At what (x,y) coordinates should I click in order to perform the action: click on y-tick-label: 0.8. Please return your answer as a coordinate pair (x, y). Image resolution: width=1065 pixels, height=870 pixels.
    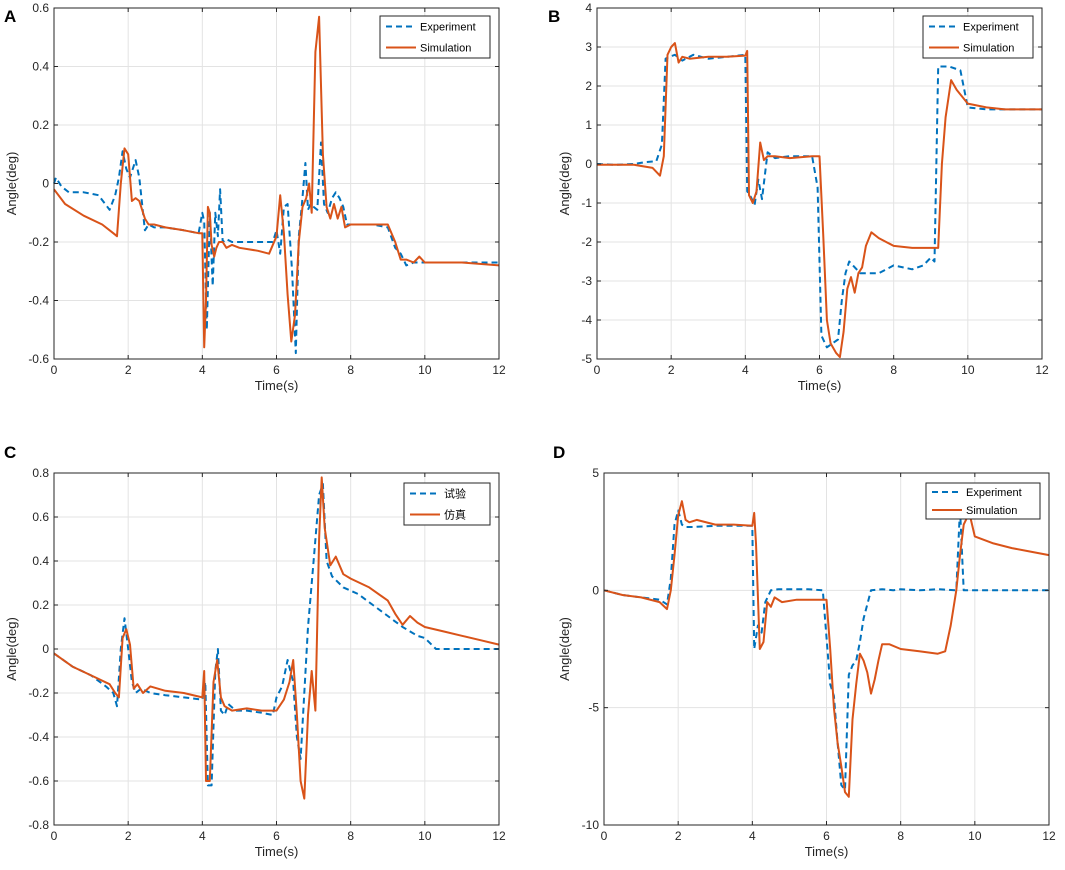
    Looking at the image, I should click on (40, 473).